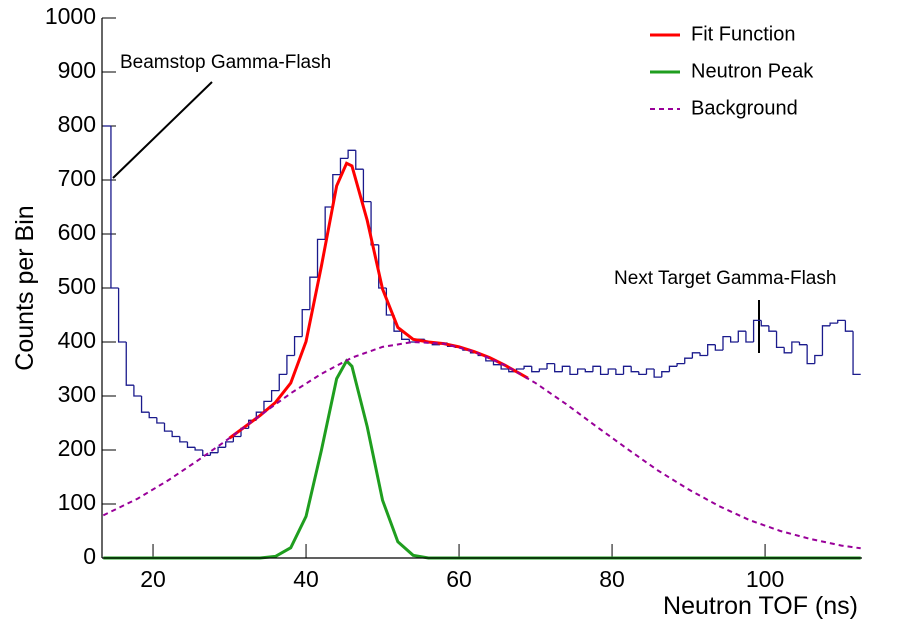  I want to click on y-tick-label: 900, so click(77, 70).